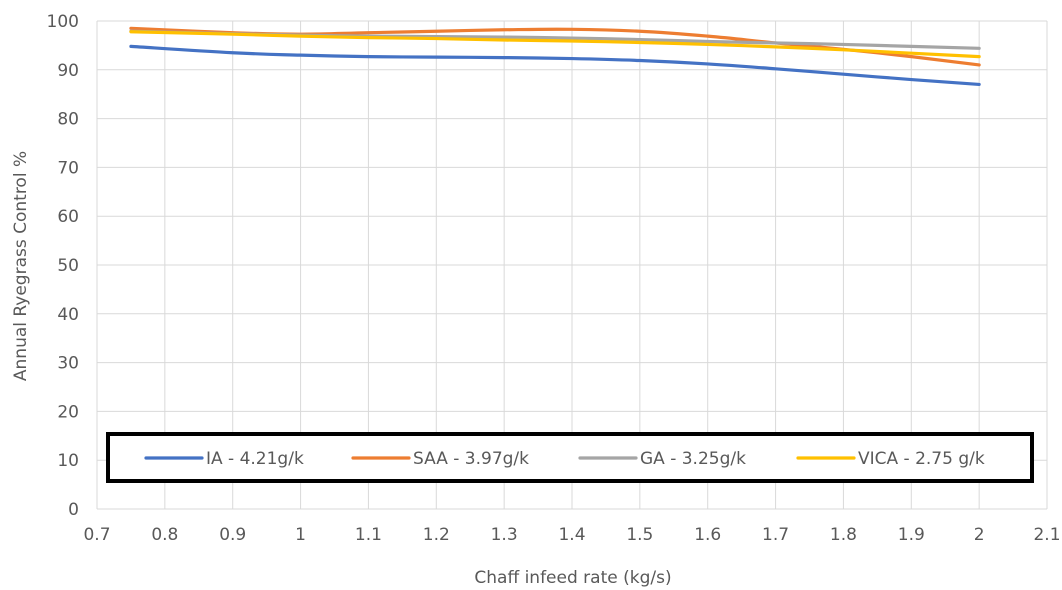  I want to click on x-axis-title: Chaff infeed rate (kg/s), so click(572, 578).